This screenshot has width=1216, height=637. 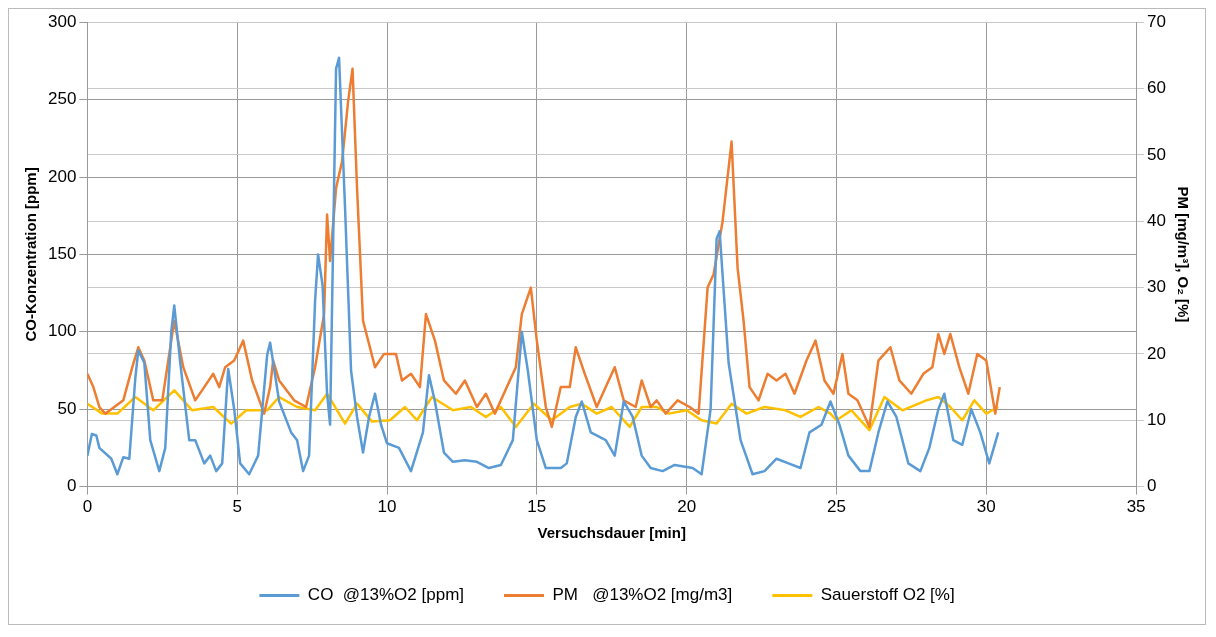 What do you see at coordinates (611, 533) in the screenshot?
I see `x-axis-title: Versuchsdauer [min]` at bounding box center [611, 533].